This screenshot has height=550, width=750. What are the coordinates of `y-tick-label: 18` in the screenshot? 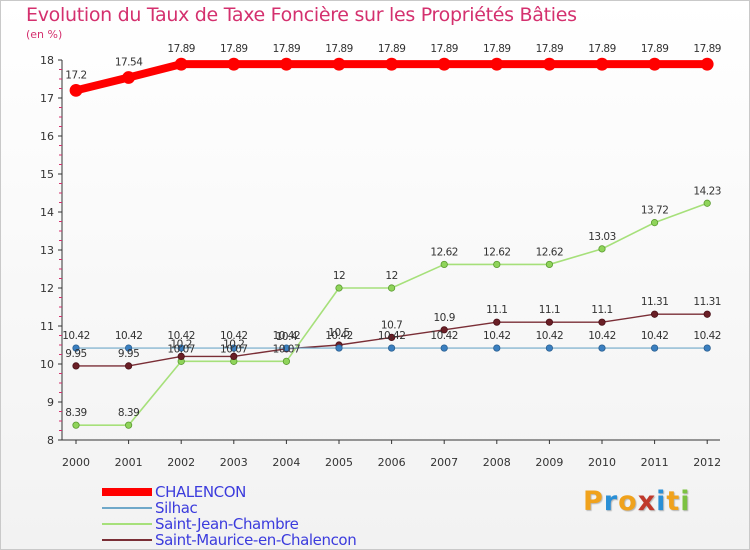 It's located at (47, 60).